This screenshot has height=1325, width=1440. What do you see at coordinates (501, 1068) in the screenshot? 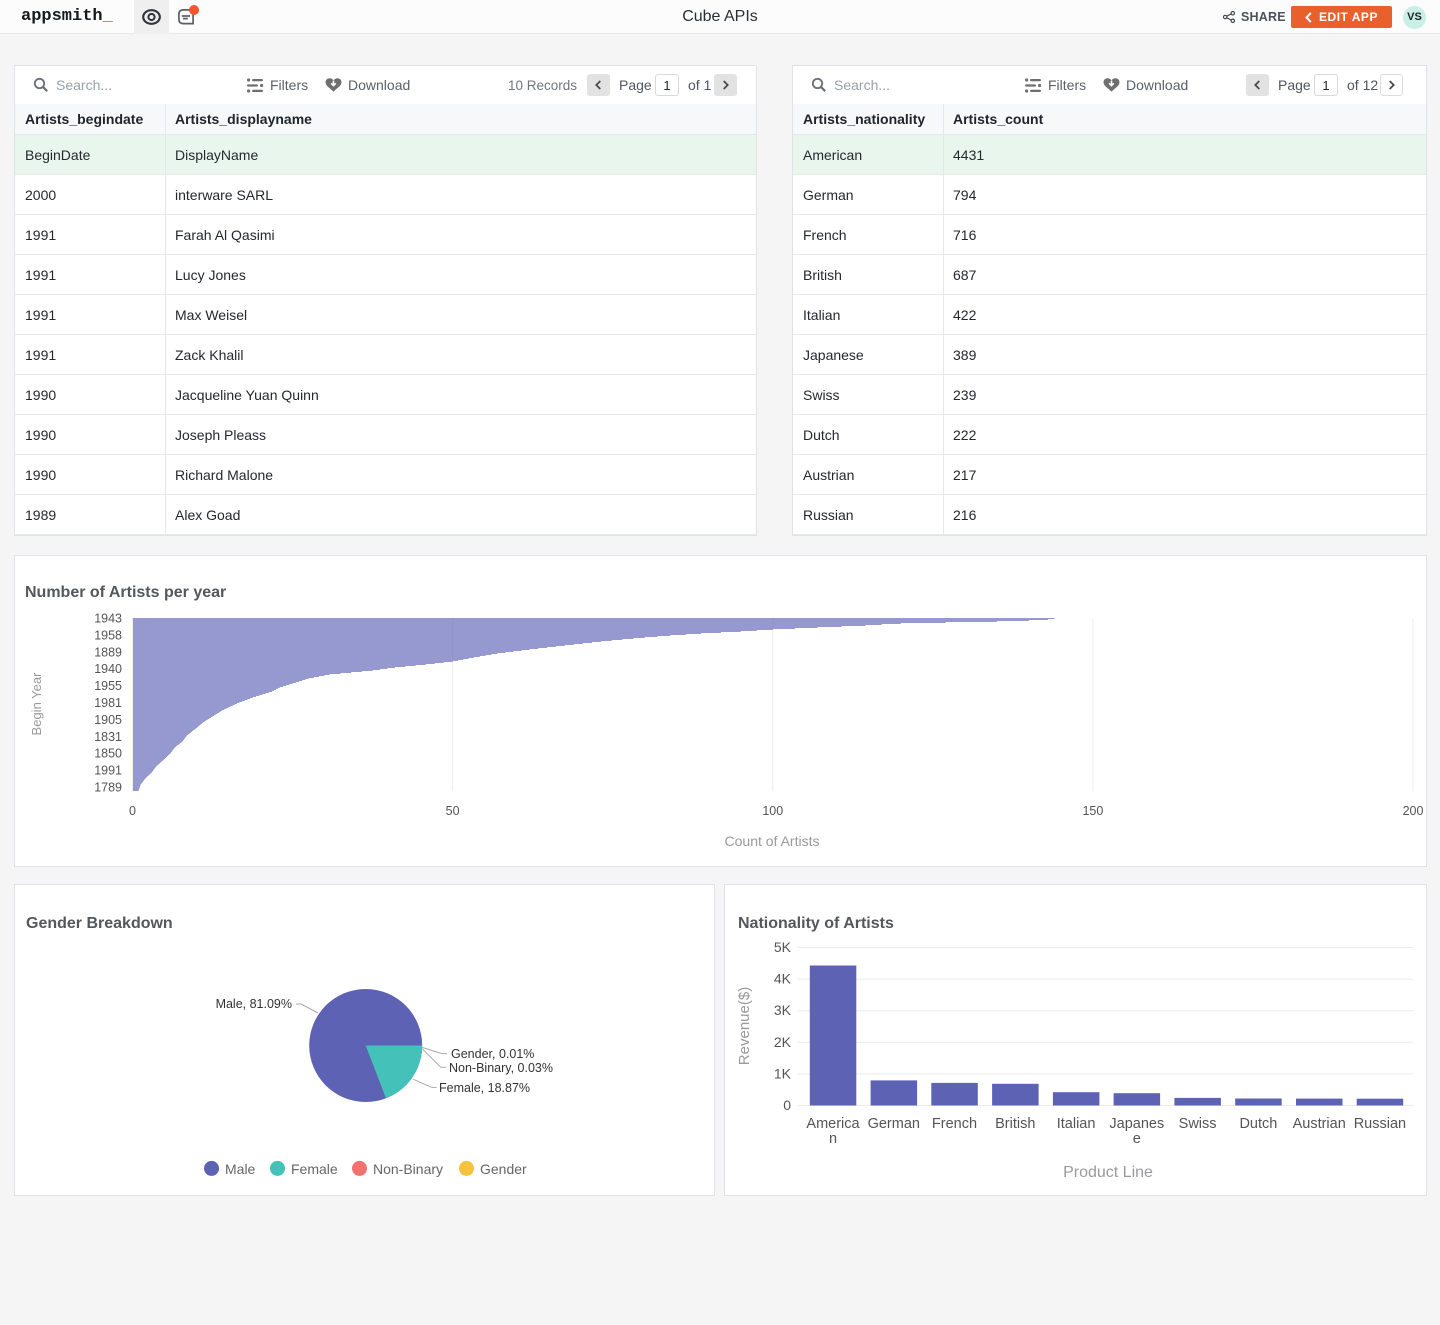
I see `svg-text: Non-Binary, 0.03%` at bounding box center [501, 1068].